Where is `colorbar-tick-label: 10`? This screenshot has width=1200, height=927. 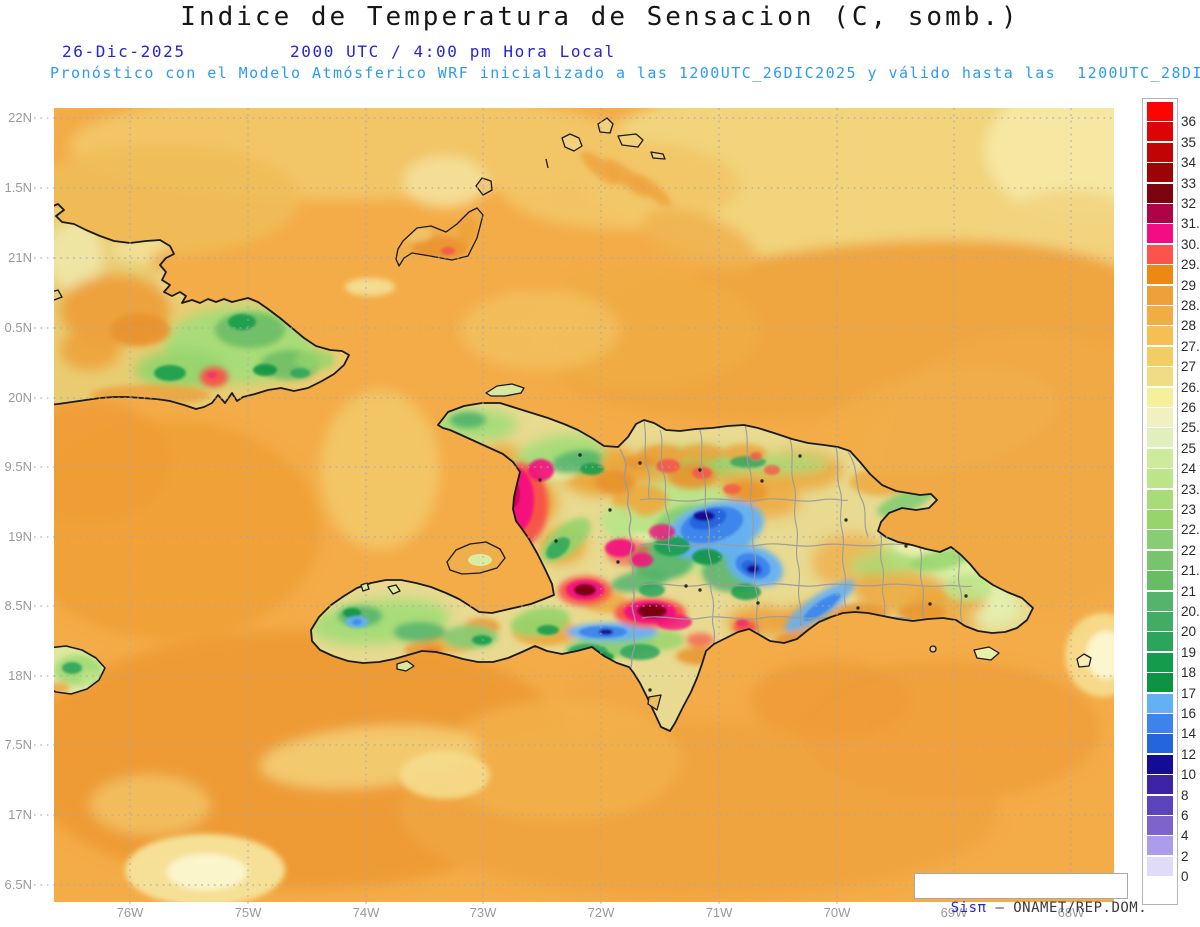
colorbar-tick-label: 10 is located at coordinates (1189, 775).